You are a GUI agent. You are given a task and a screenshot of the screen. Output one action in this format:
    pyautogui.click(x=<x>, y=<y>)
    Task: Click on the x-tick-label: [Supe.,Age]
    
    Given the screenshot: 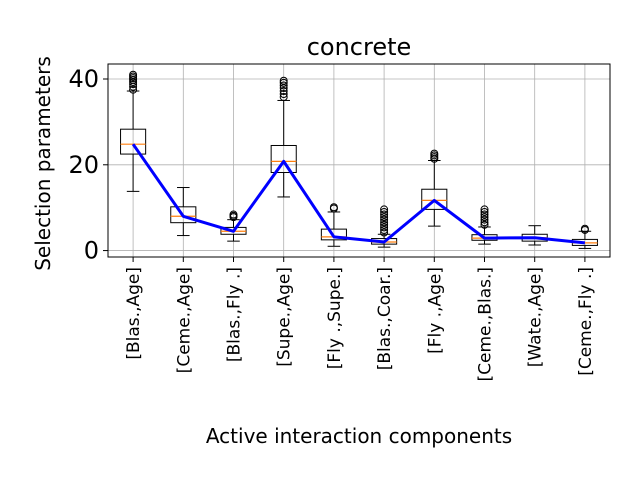 What is the action you would take?
    pyautogui.click(x=285, y=317)
    